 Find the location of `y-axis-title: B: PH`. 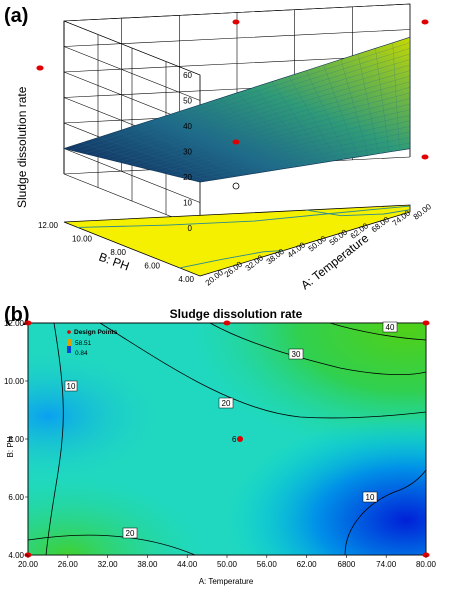

y-axis-title: B: PH is located at coordinates (114, 262).